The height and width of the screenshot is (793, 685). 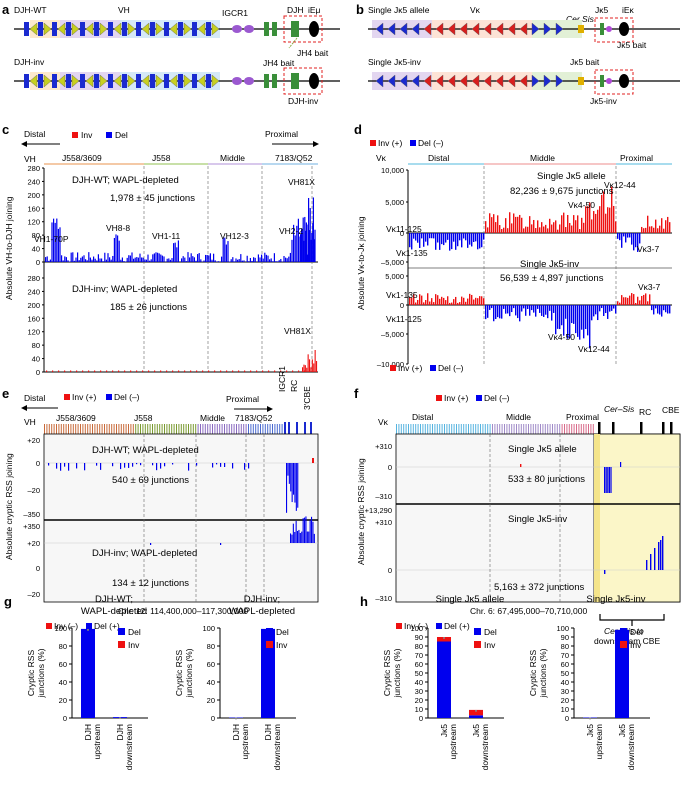 What do you see at coordinates (288, 469) in the screenshot?
I see `e-bar-top-peak` at bounding box center [288, 469].